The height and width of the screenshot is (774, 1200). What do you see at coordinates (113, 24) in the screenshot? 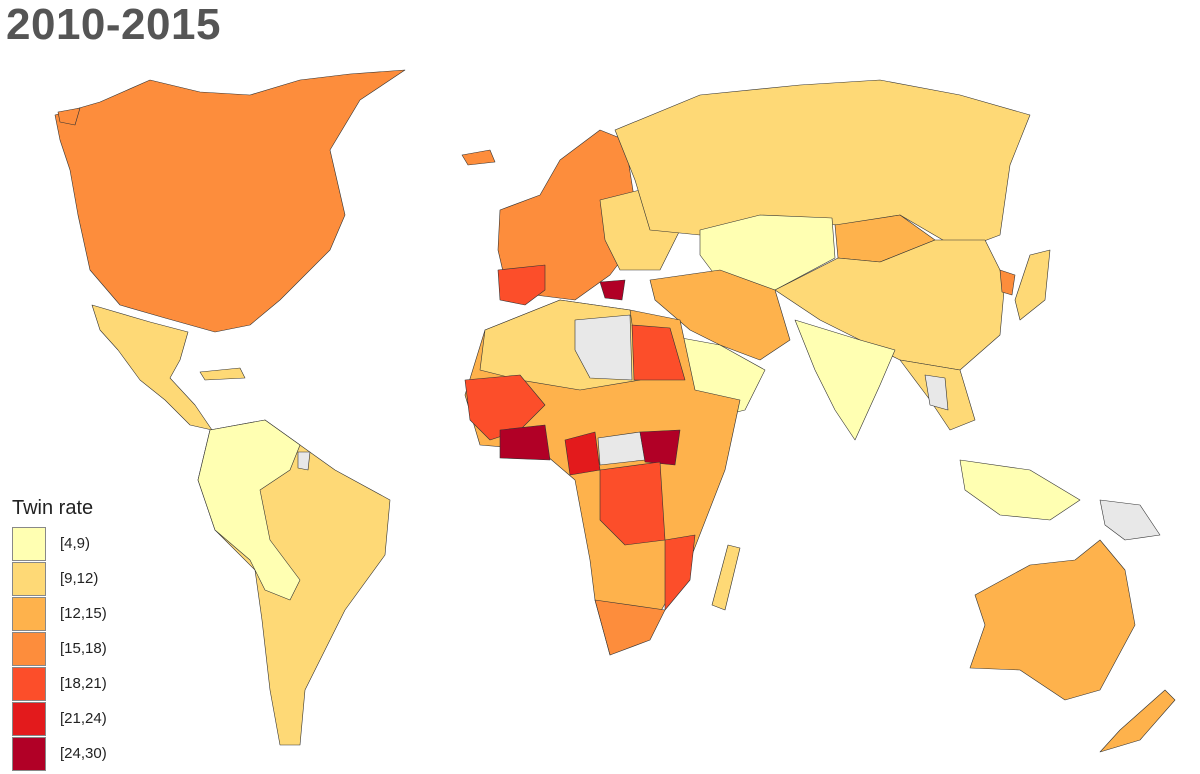
I see `map-title: 2010-2015` at bounding box center [113, 24].